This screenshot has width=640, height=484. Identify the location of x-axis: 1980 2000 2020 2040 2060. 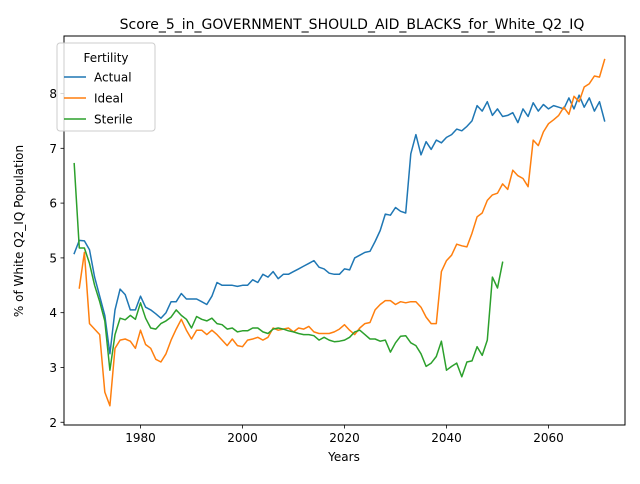
(344, 435).